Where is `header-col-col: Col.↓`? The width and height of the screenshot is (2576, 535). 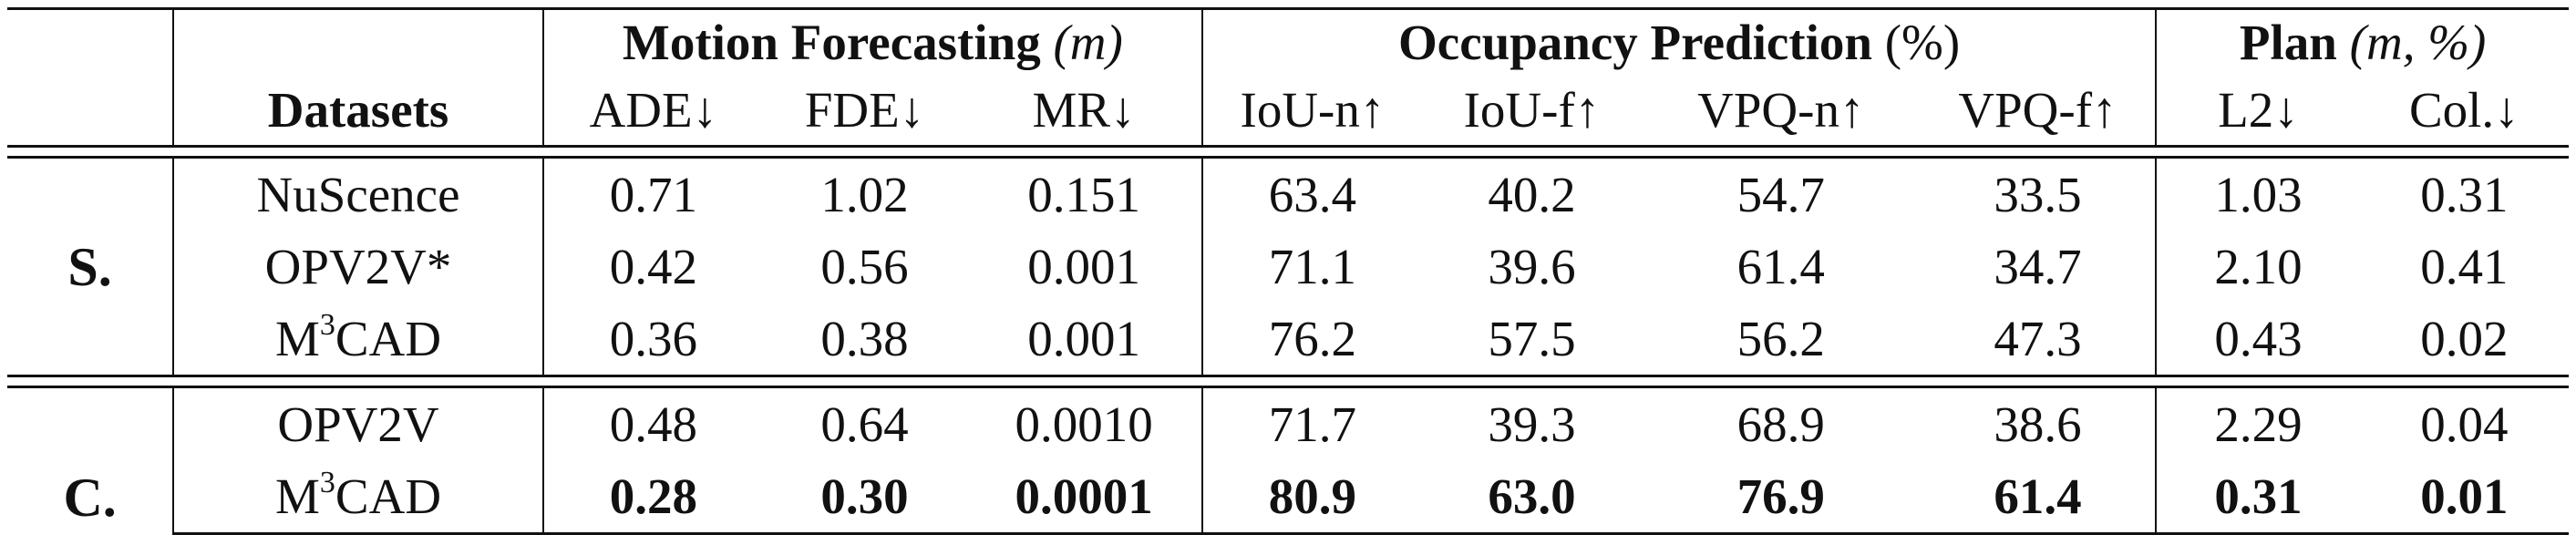
header-col-col: Col.↓ is located at coordinates (2463, 110).